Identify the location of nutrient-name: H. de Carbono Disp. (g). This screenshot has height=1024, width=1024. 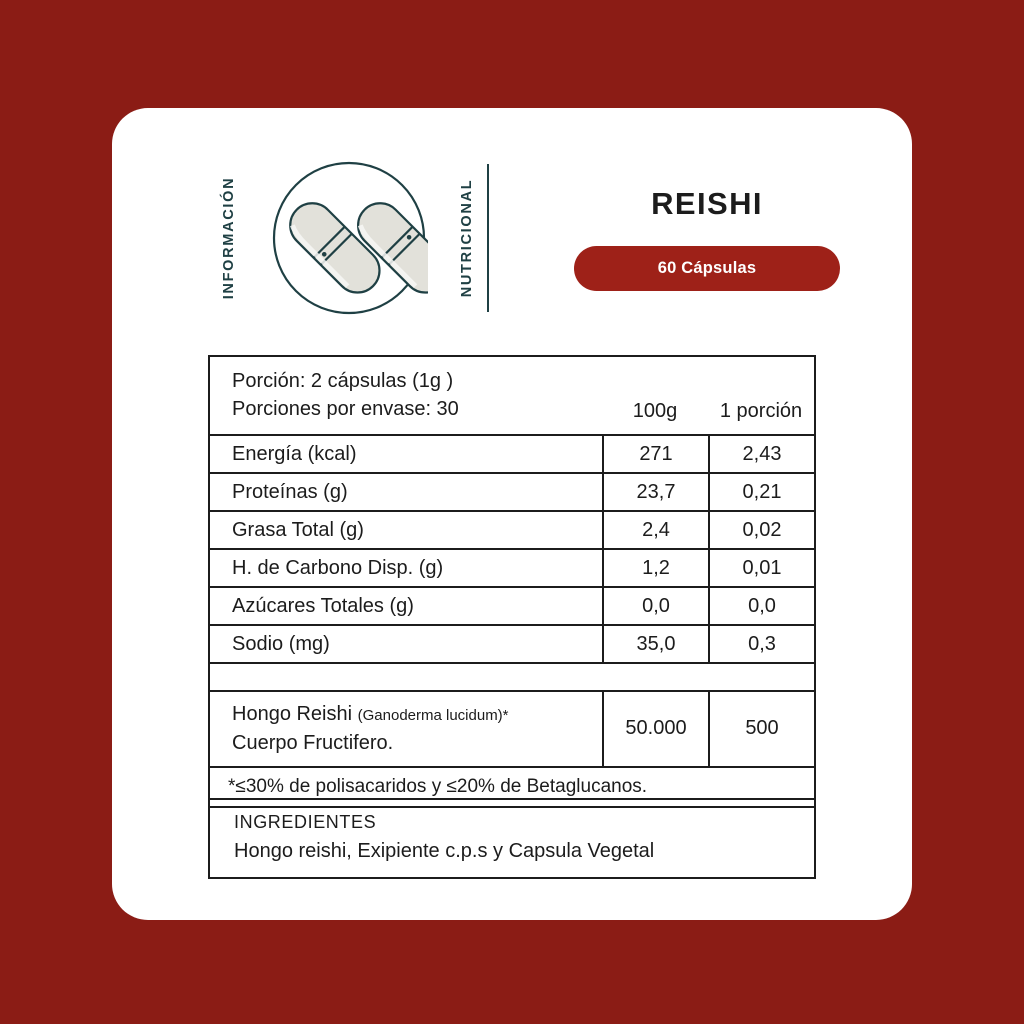
(338, 567).